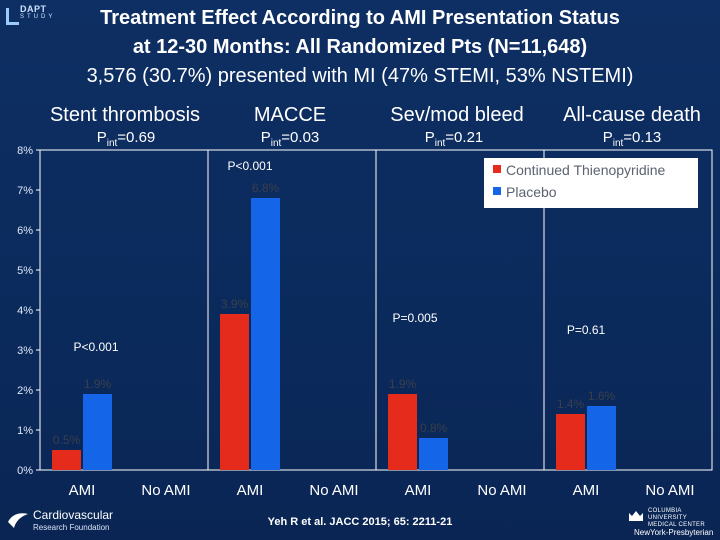 This screenshot has height=540, width=720. I want to click on columbia-line1: COLUMBIA UNIVERSITY, so click(668, 514).